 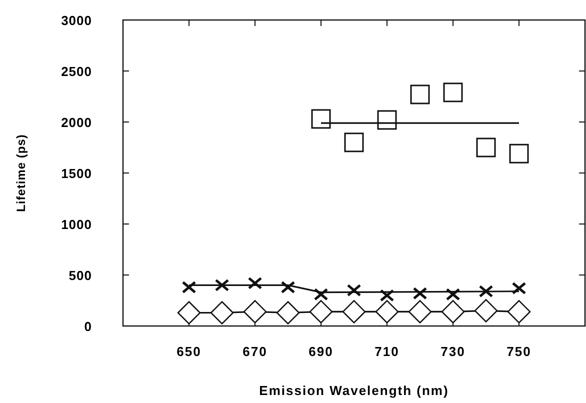 I want to click on x-tick-label: 670, so click(x=255, y=351).